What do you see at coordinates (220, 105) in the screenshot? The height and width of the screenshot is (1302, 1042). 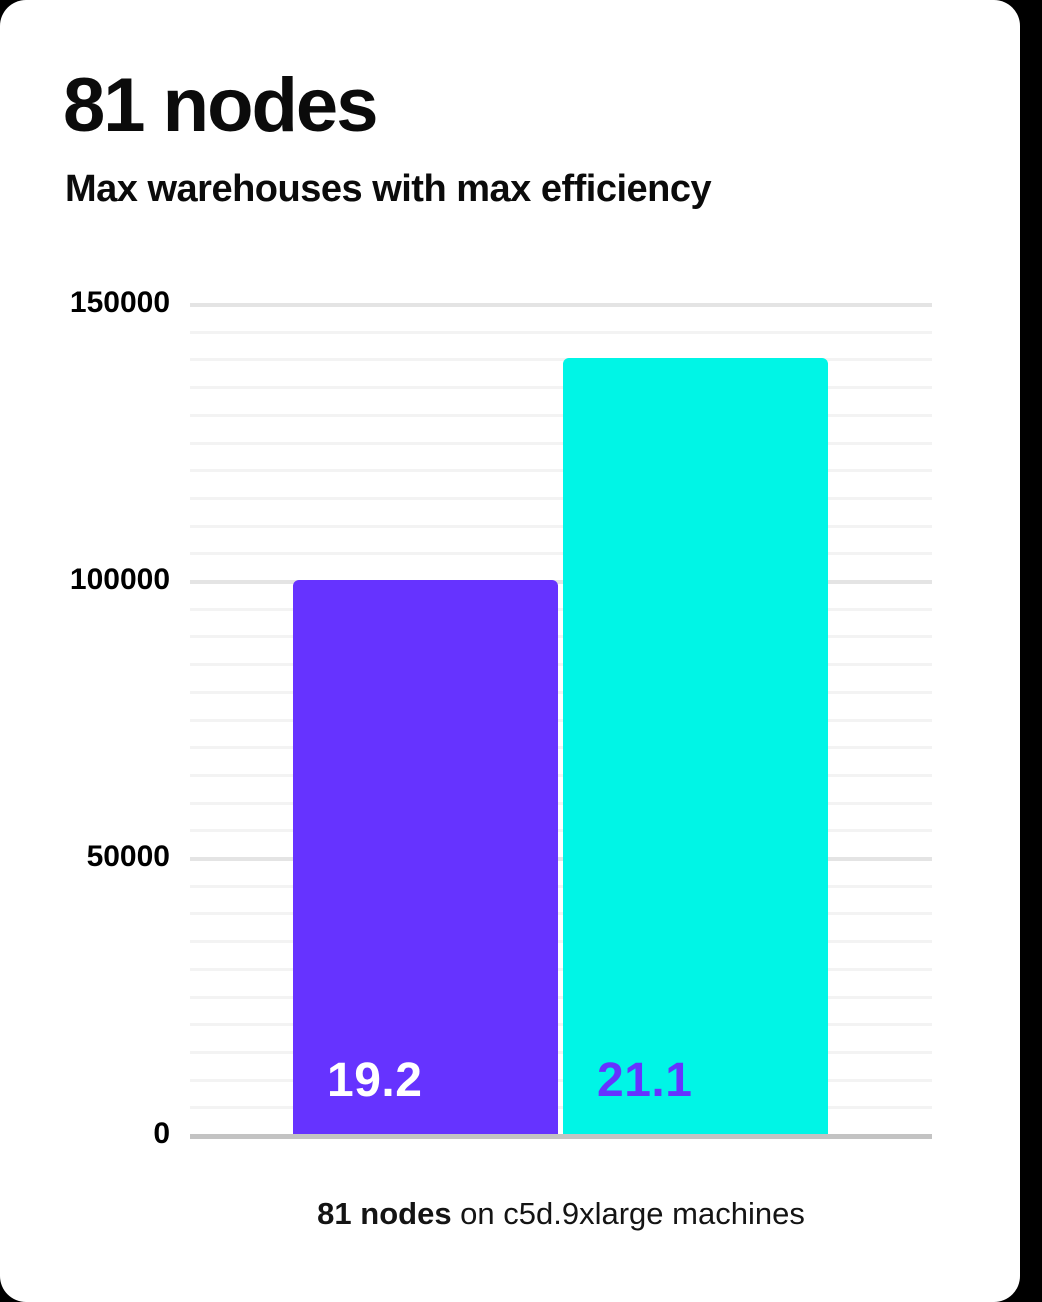 I see `page-title: 81 nodes` at bounding box center [220, 105].